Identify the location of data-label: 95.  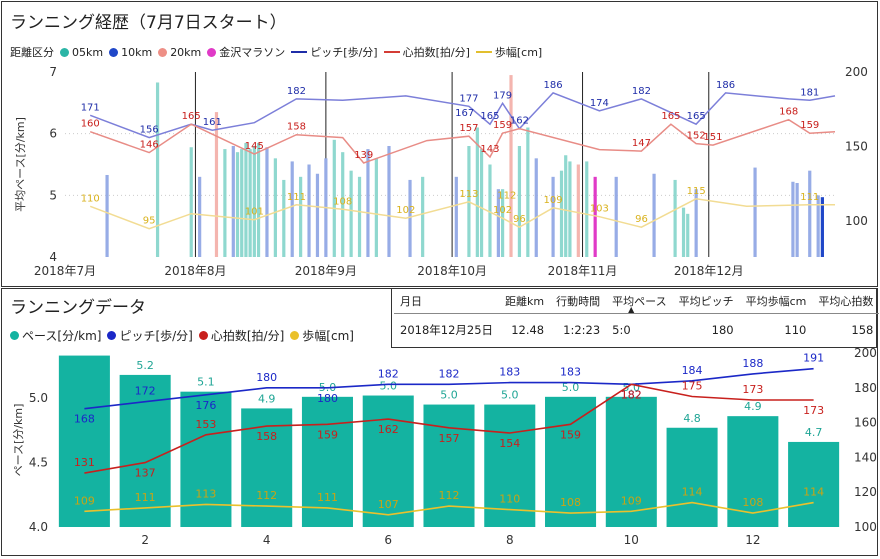
(149, 221).